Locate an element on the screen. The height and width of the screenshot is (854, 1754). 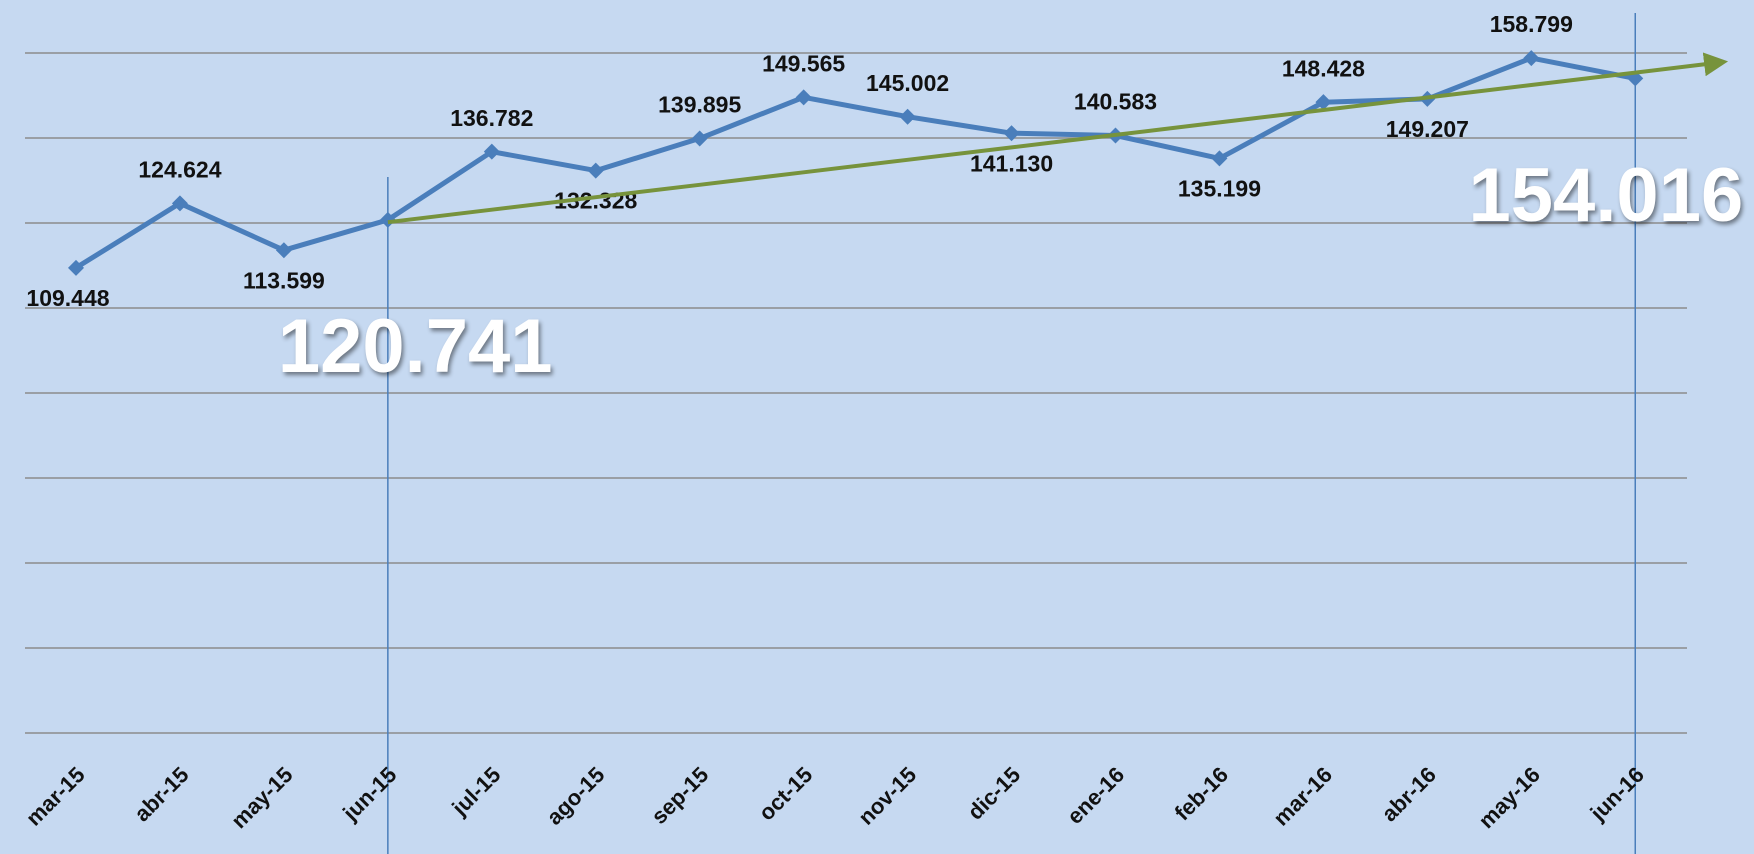
data-label: 135.199 is located at coordinates (1219, 188).